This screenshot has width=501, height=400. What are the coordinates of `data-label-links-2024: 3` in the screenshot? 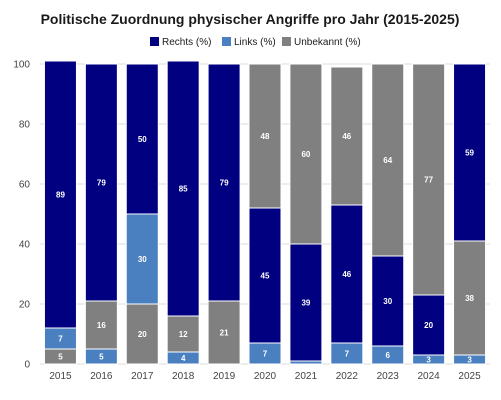 It's located at (428, 360).